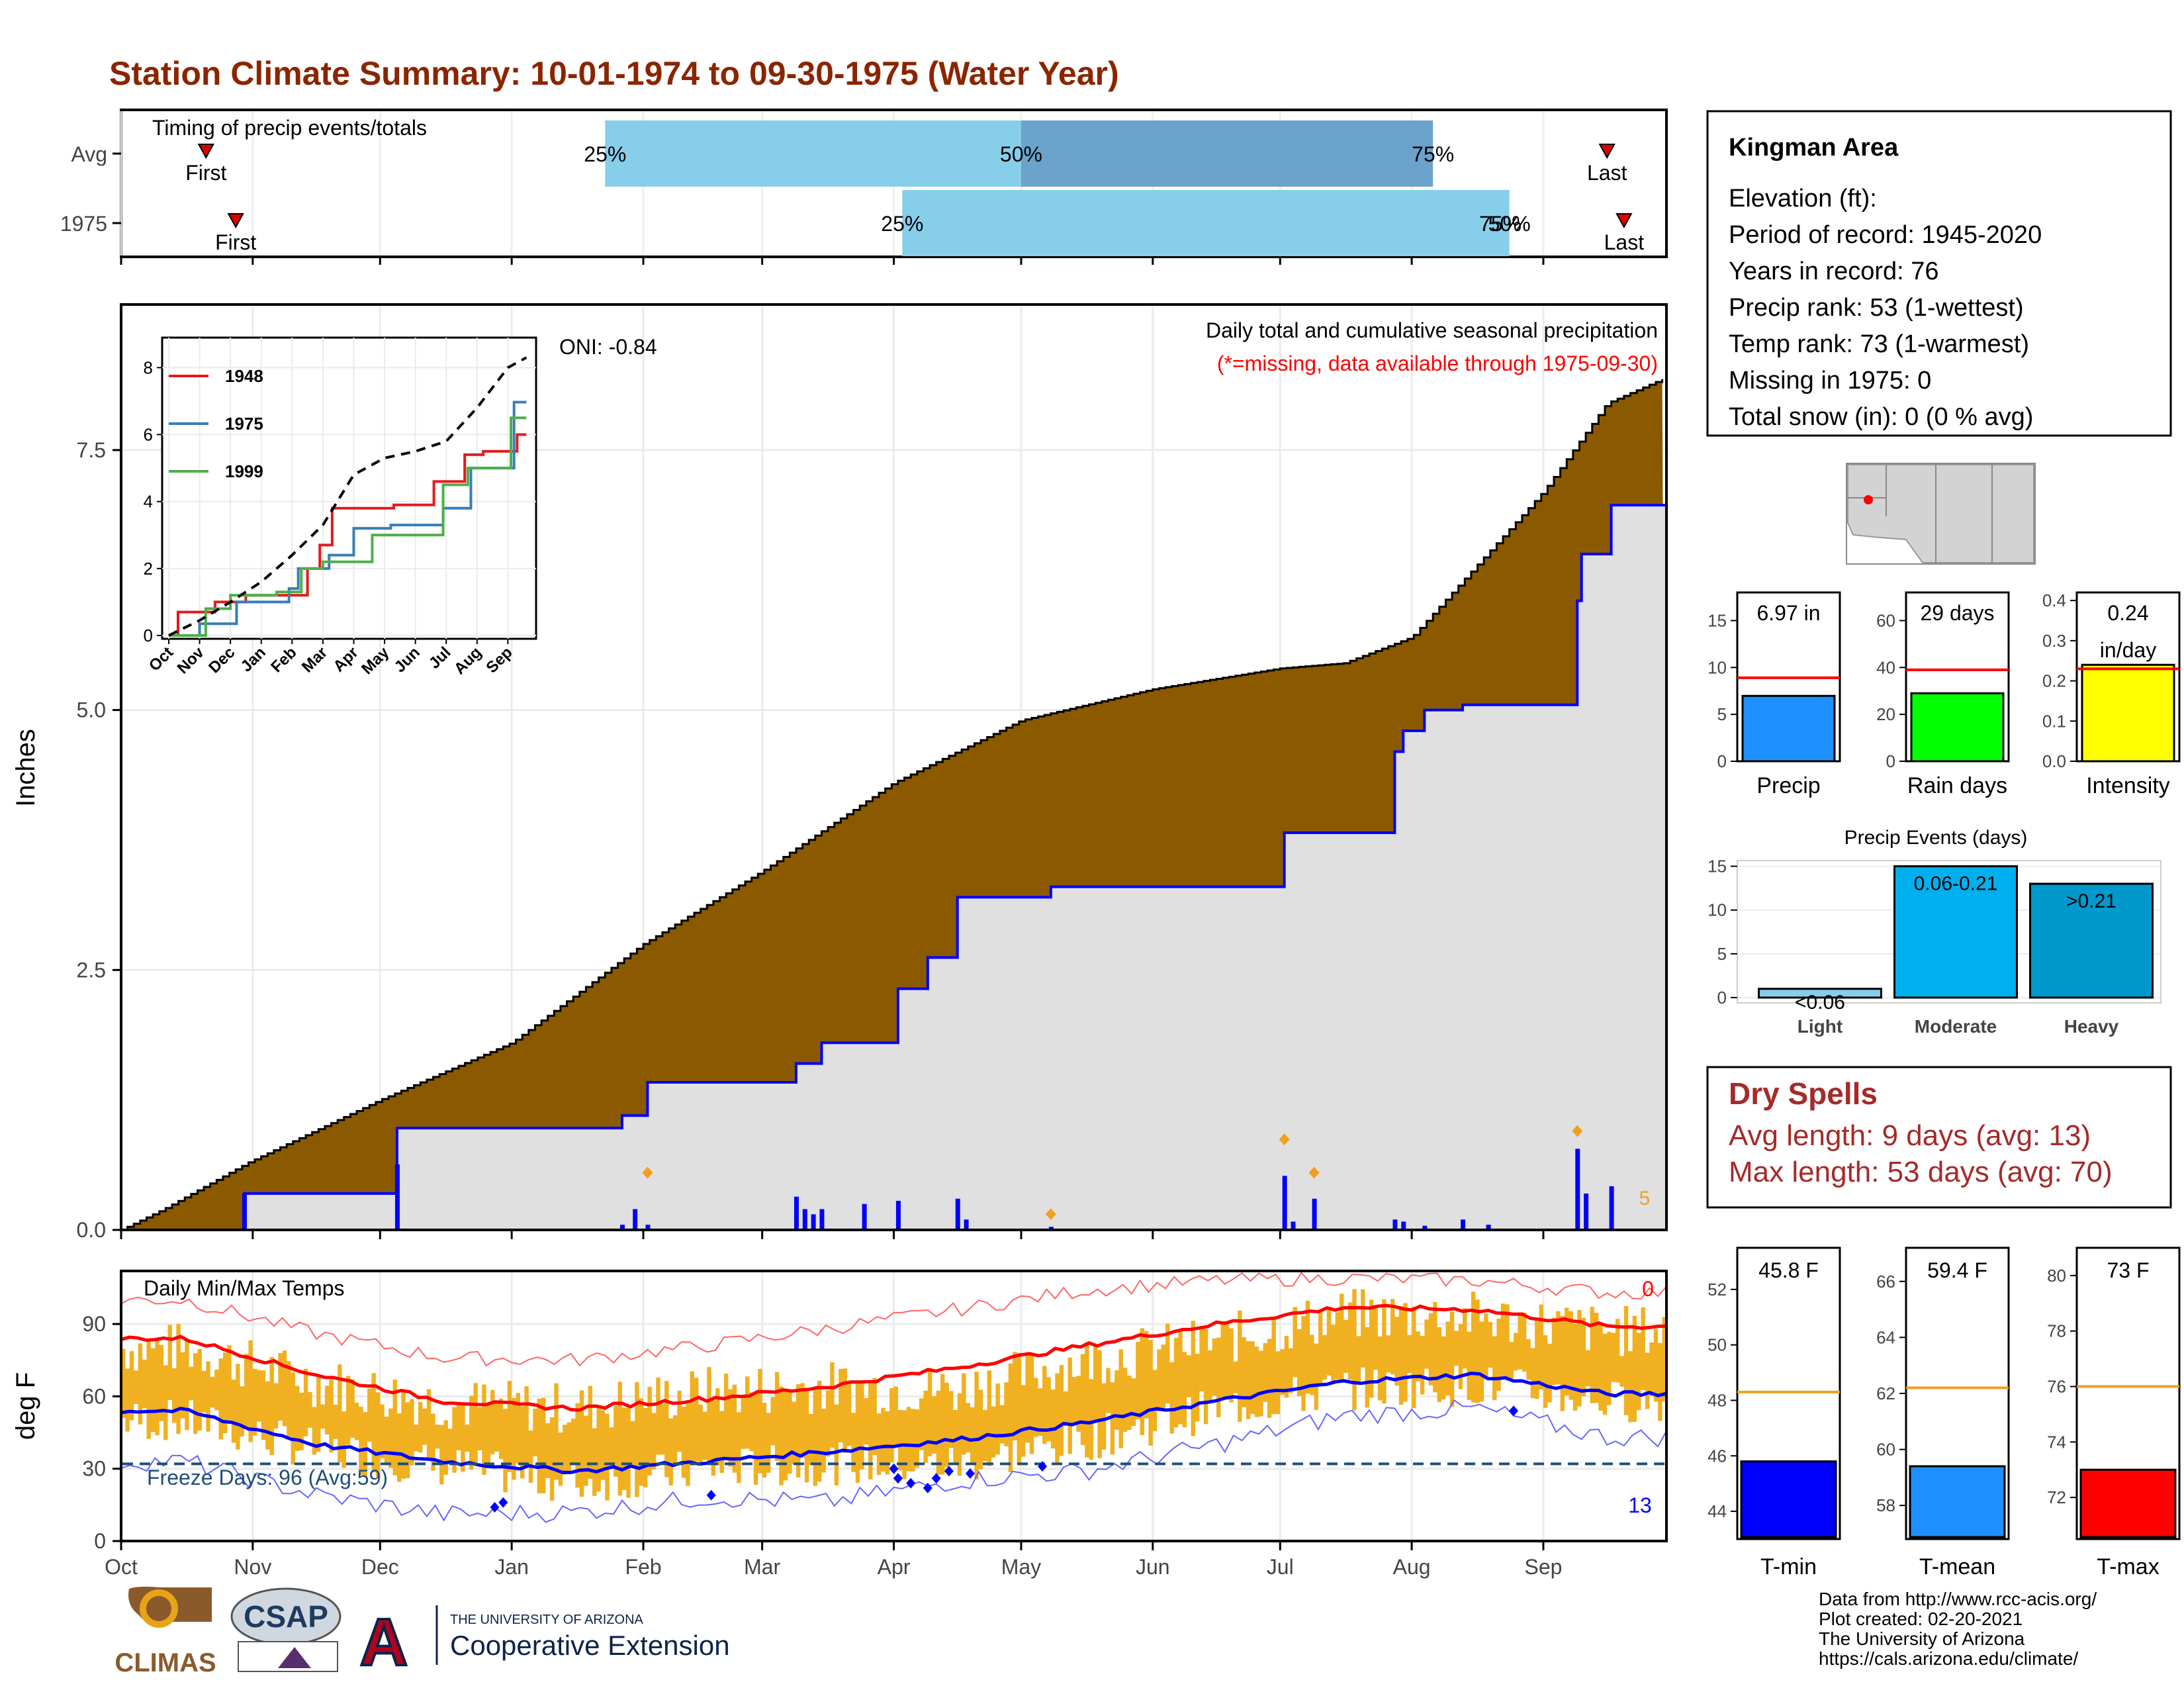 The image size is (2184, 1688). I want to click on station-location-marker, so click(1868, 499).